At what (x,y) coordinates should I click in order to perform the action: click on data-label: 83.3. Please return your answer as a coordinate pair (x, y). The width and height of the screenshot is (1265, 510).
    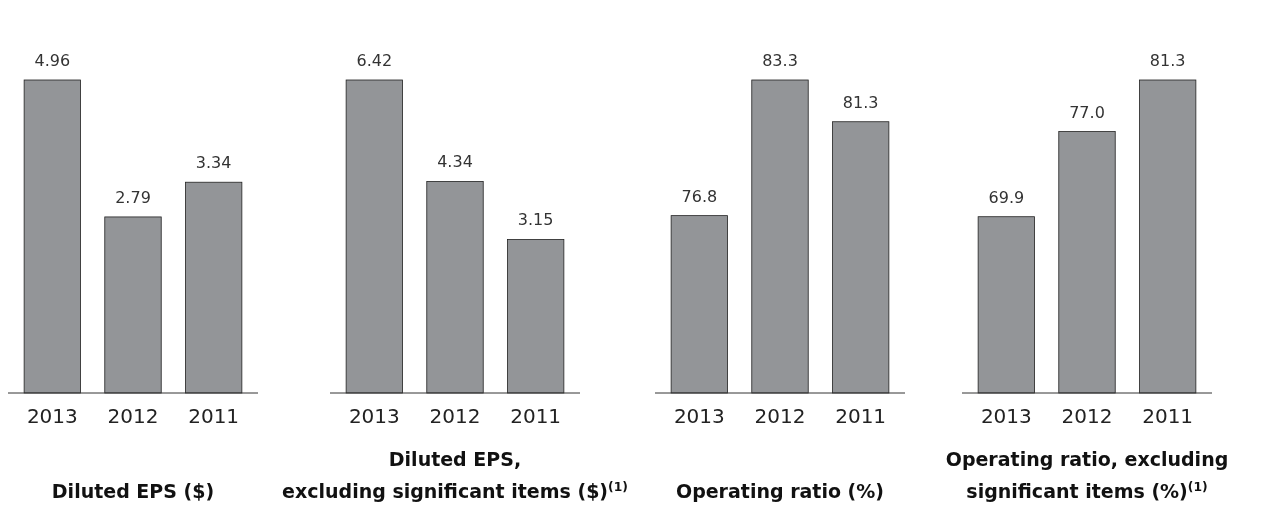
    Looking at the image, I should click on (780, 60).